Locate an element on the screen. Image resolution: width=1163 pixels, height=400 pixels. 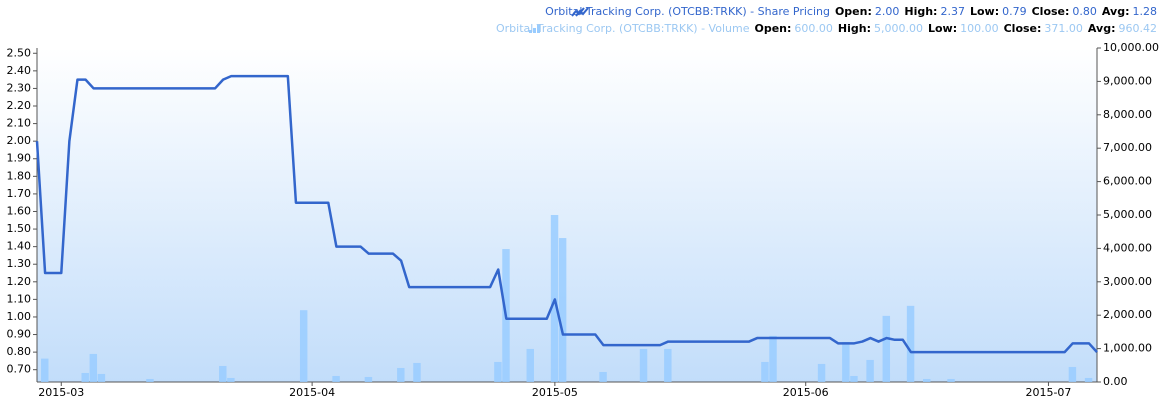
legend-icon-bars is located at coordinates (534, 29).